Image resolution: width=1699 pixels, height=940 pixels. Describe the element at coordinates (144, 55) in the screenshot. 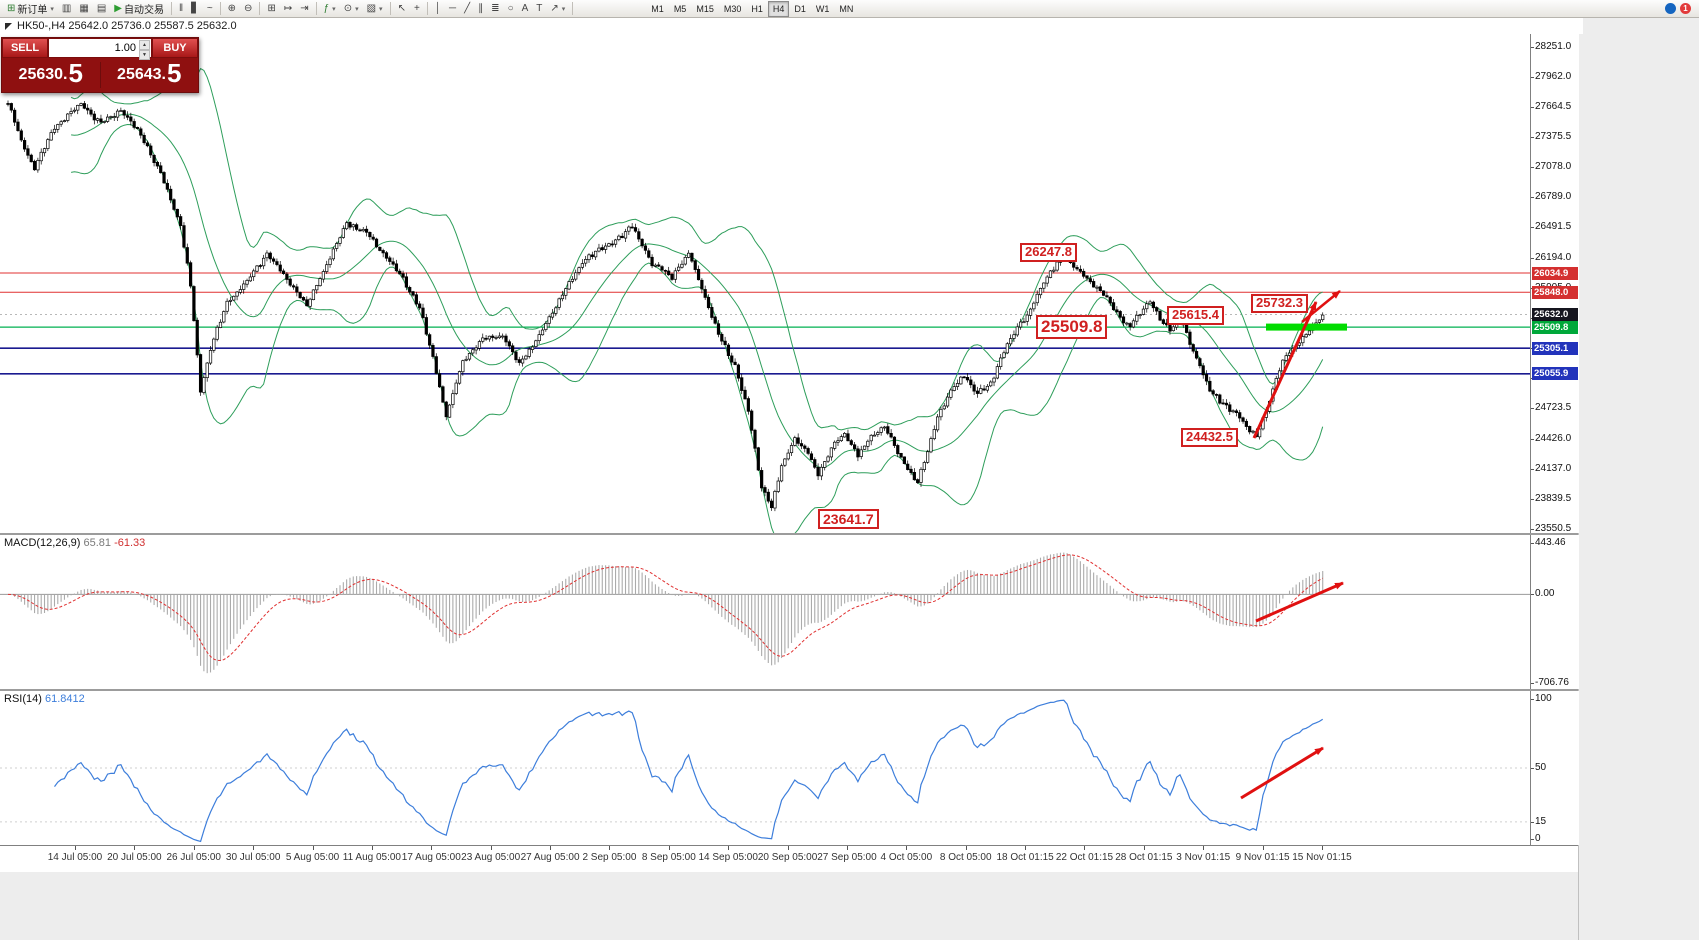

I see `volume-down-icon: ▼` at that location.